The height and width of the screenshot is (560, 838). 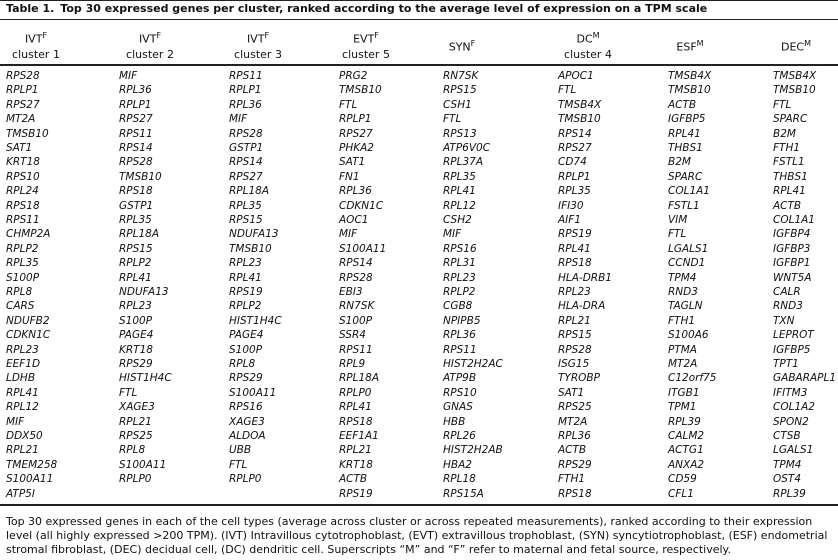 I want to click on gene-cell: RPL12, so click(x=22, y=407).